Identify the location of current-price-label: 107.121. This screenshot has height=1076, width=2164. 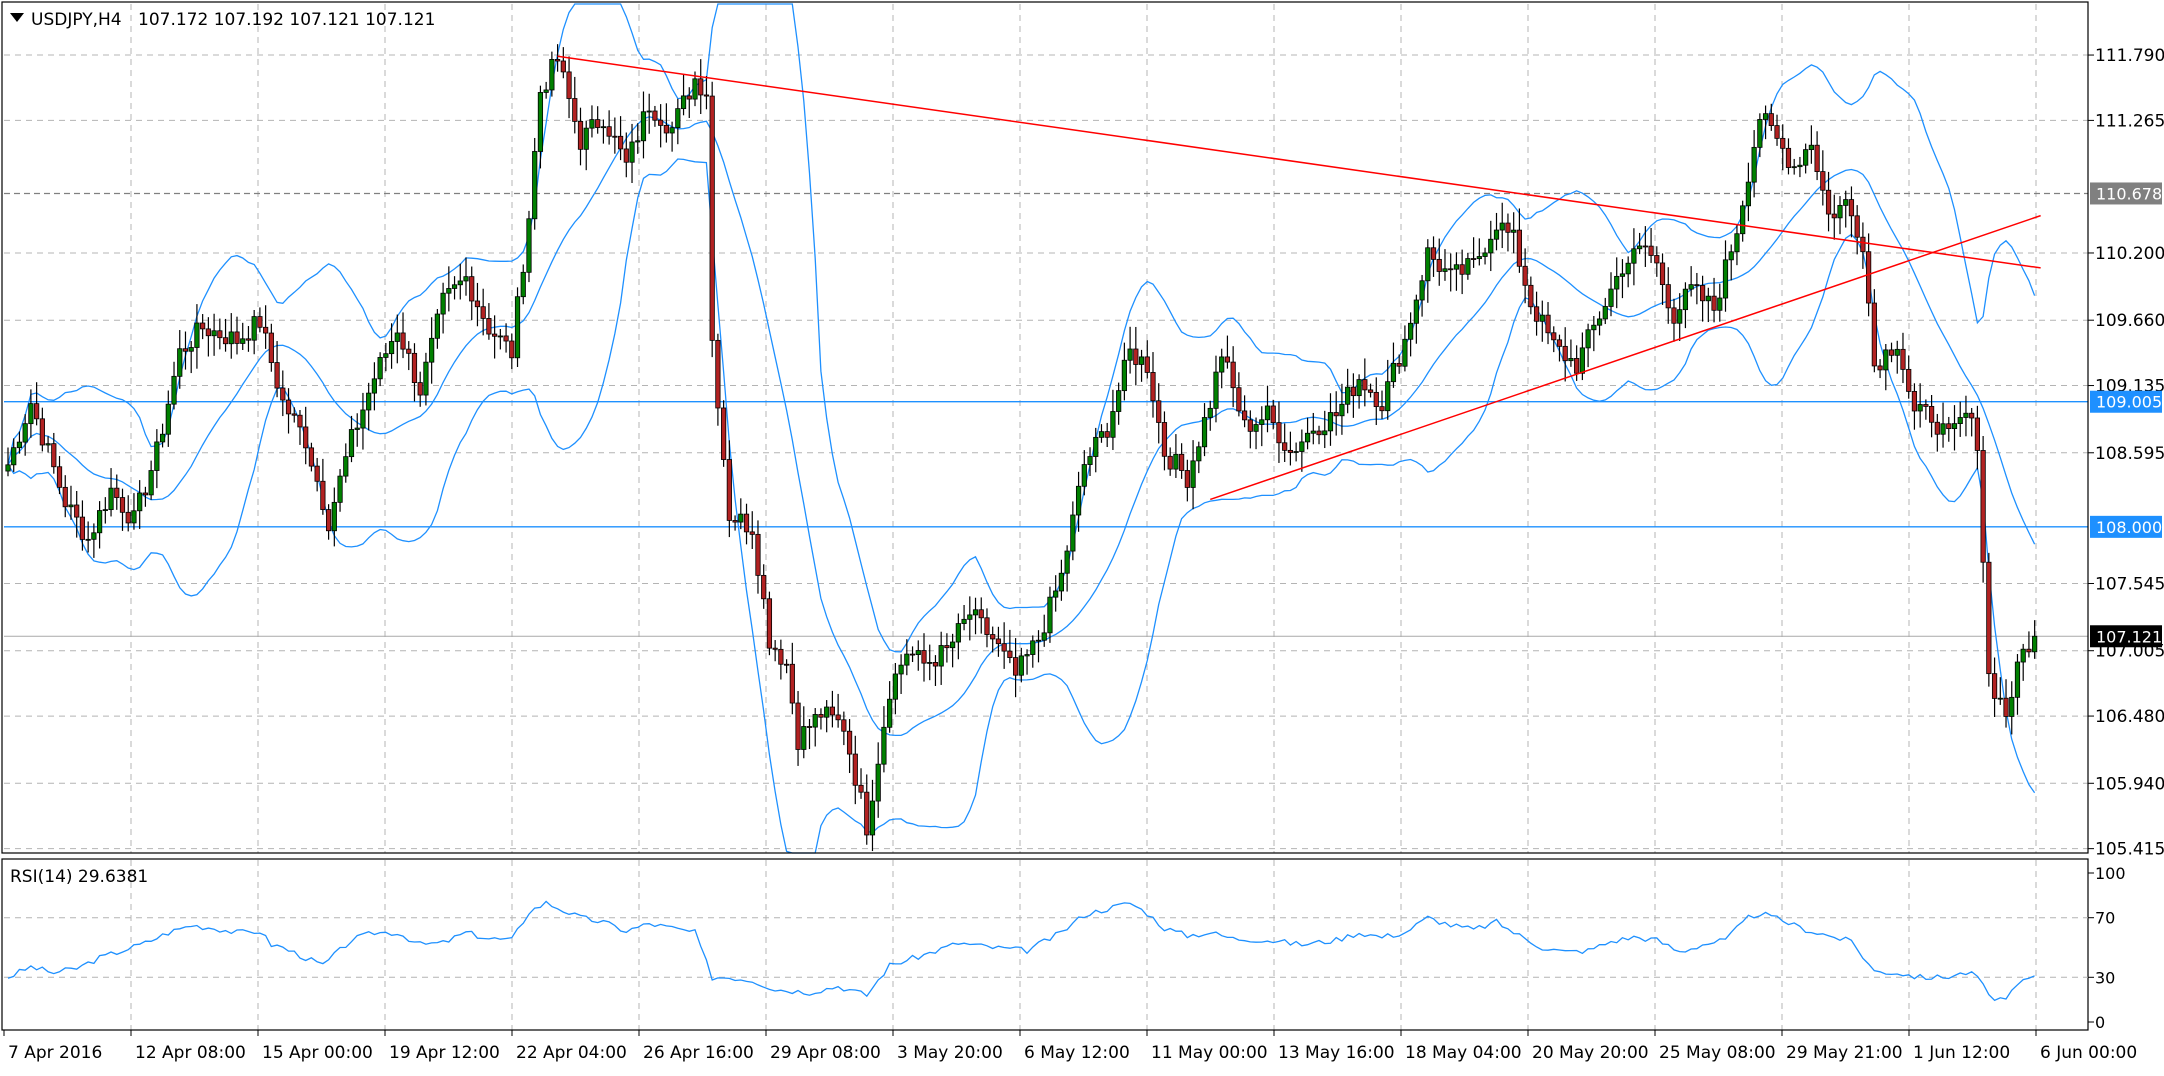
(2129, 636).